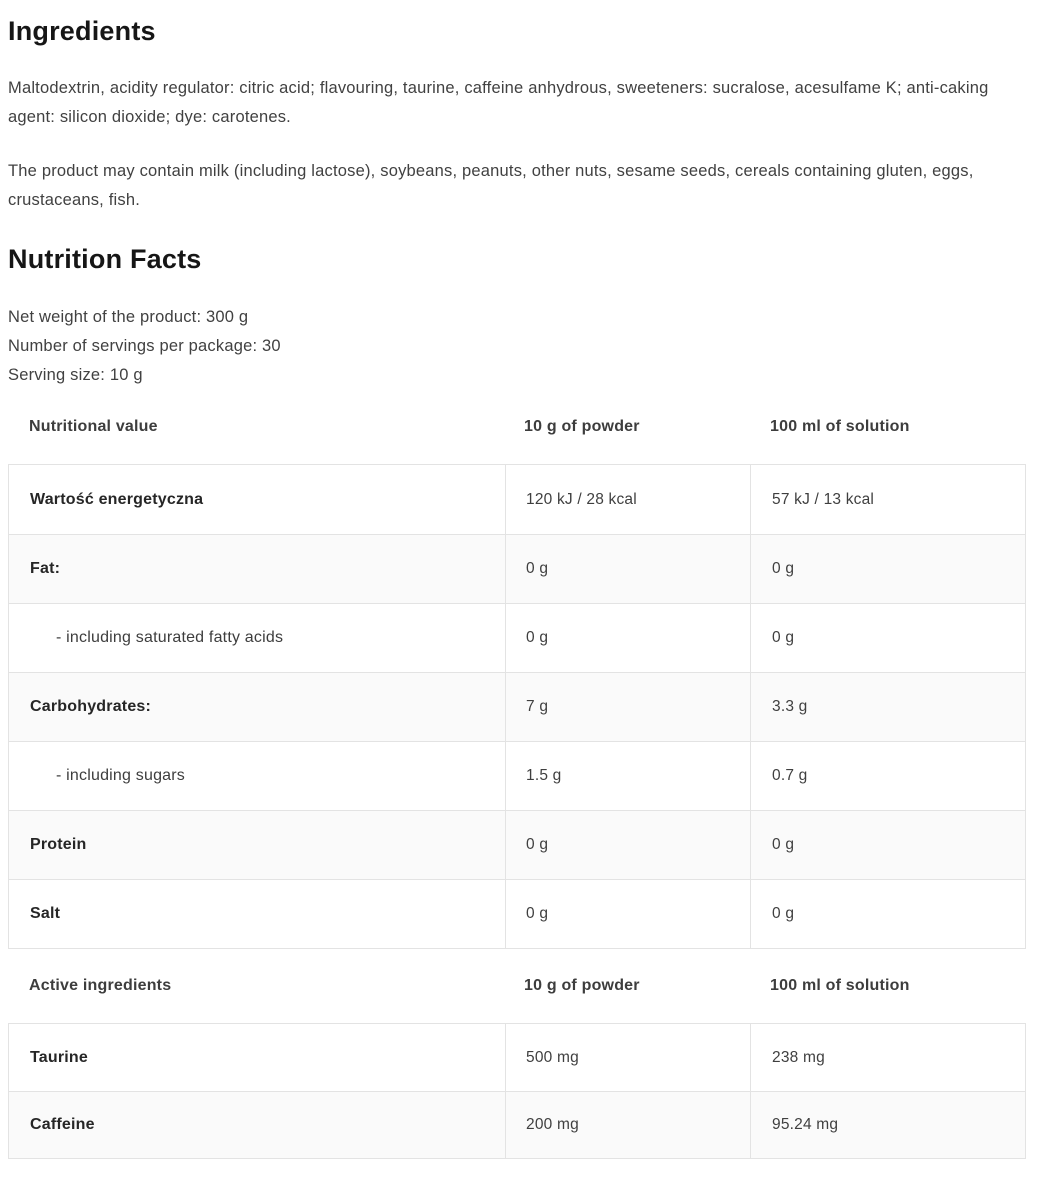 The height and width of the screenshot is (1179, 1042). What do you see at coordinates (627, 1057) in the screenshot?
I see `powder-value: 500 mg` at bounding box center [627, 1057].